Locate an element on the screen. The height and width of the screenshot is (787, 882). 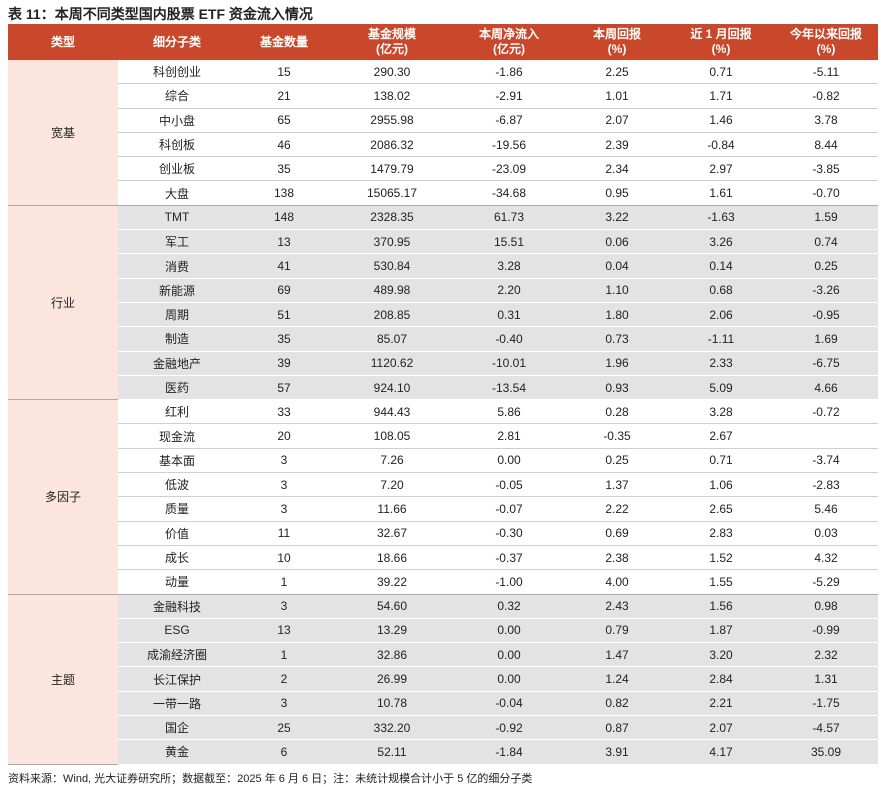
group-cell: 主题 is located at coordinates (63, 679).